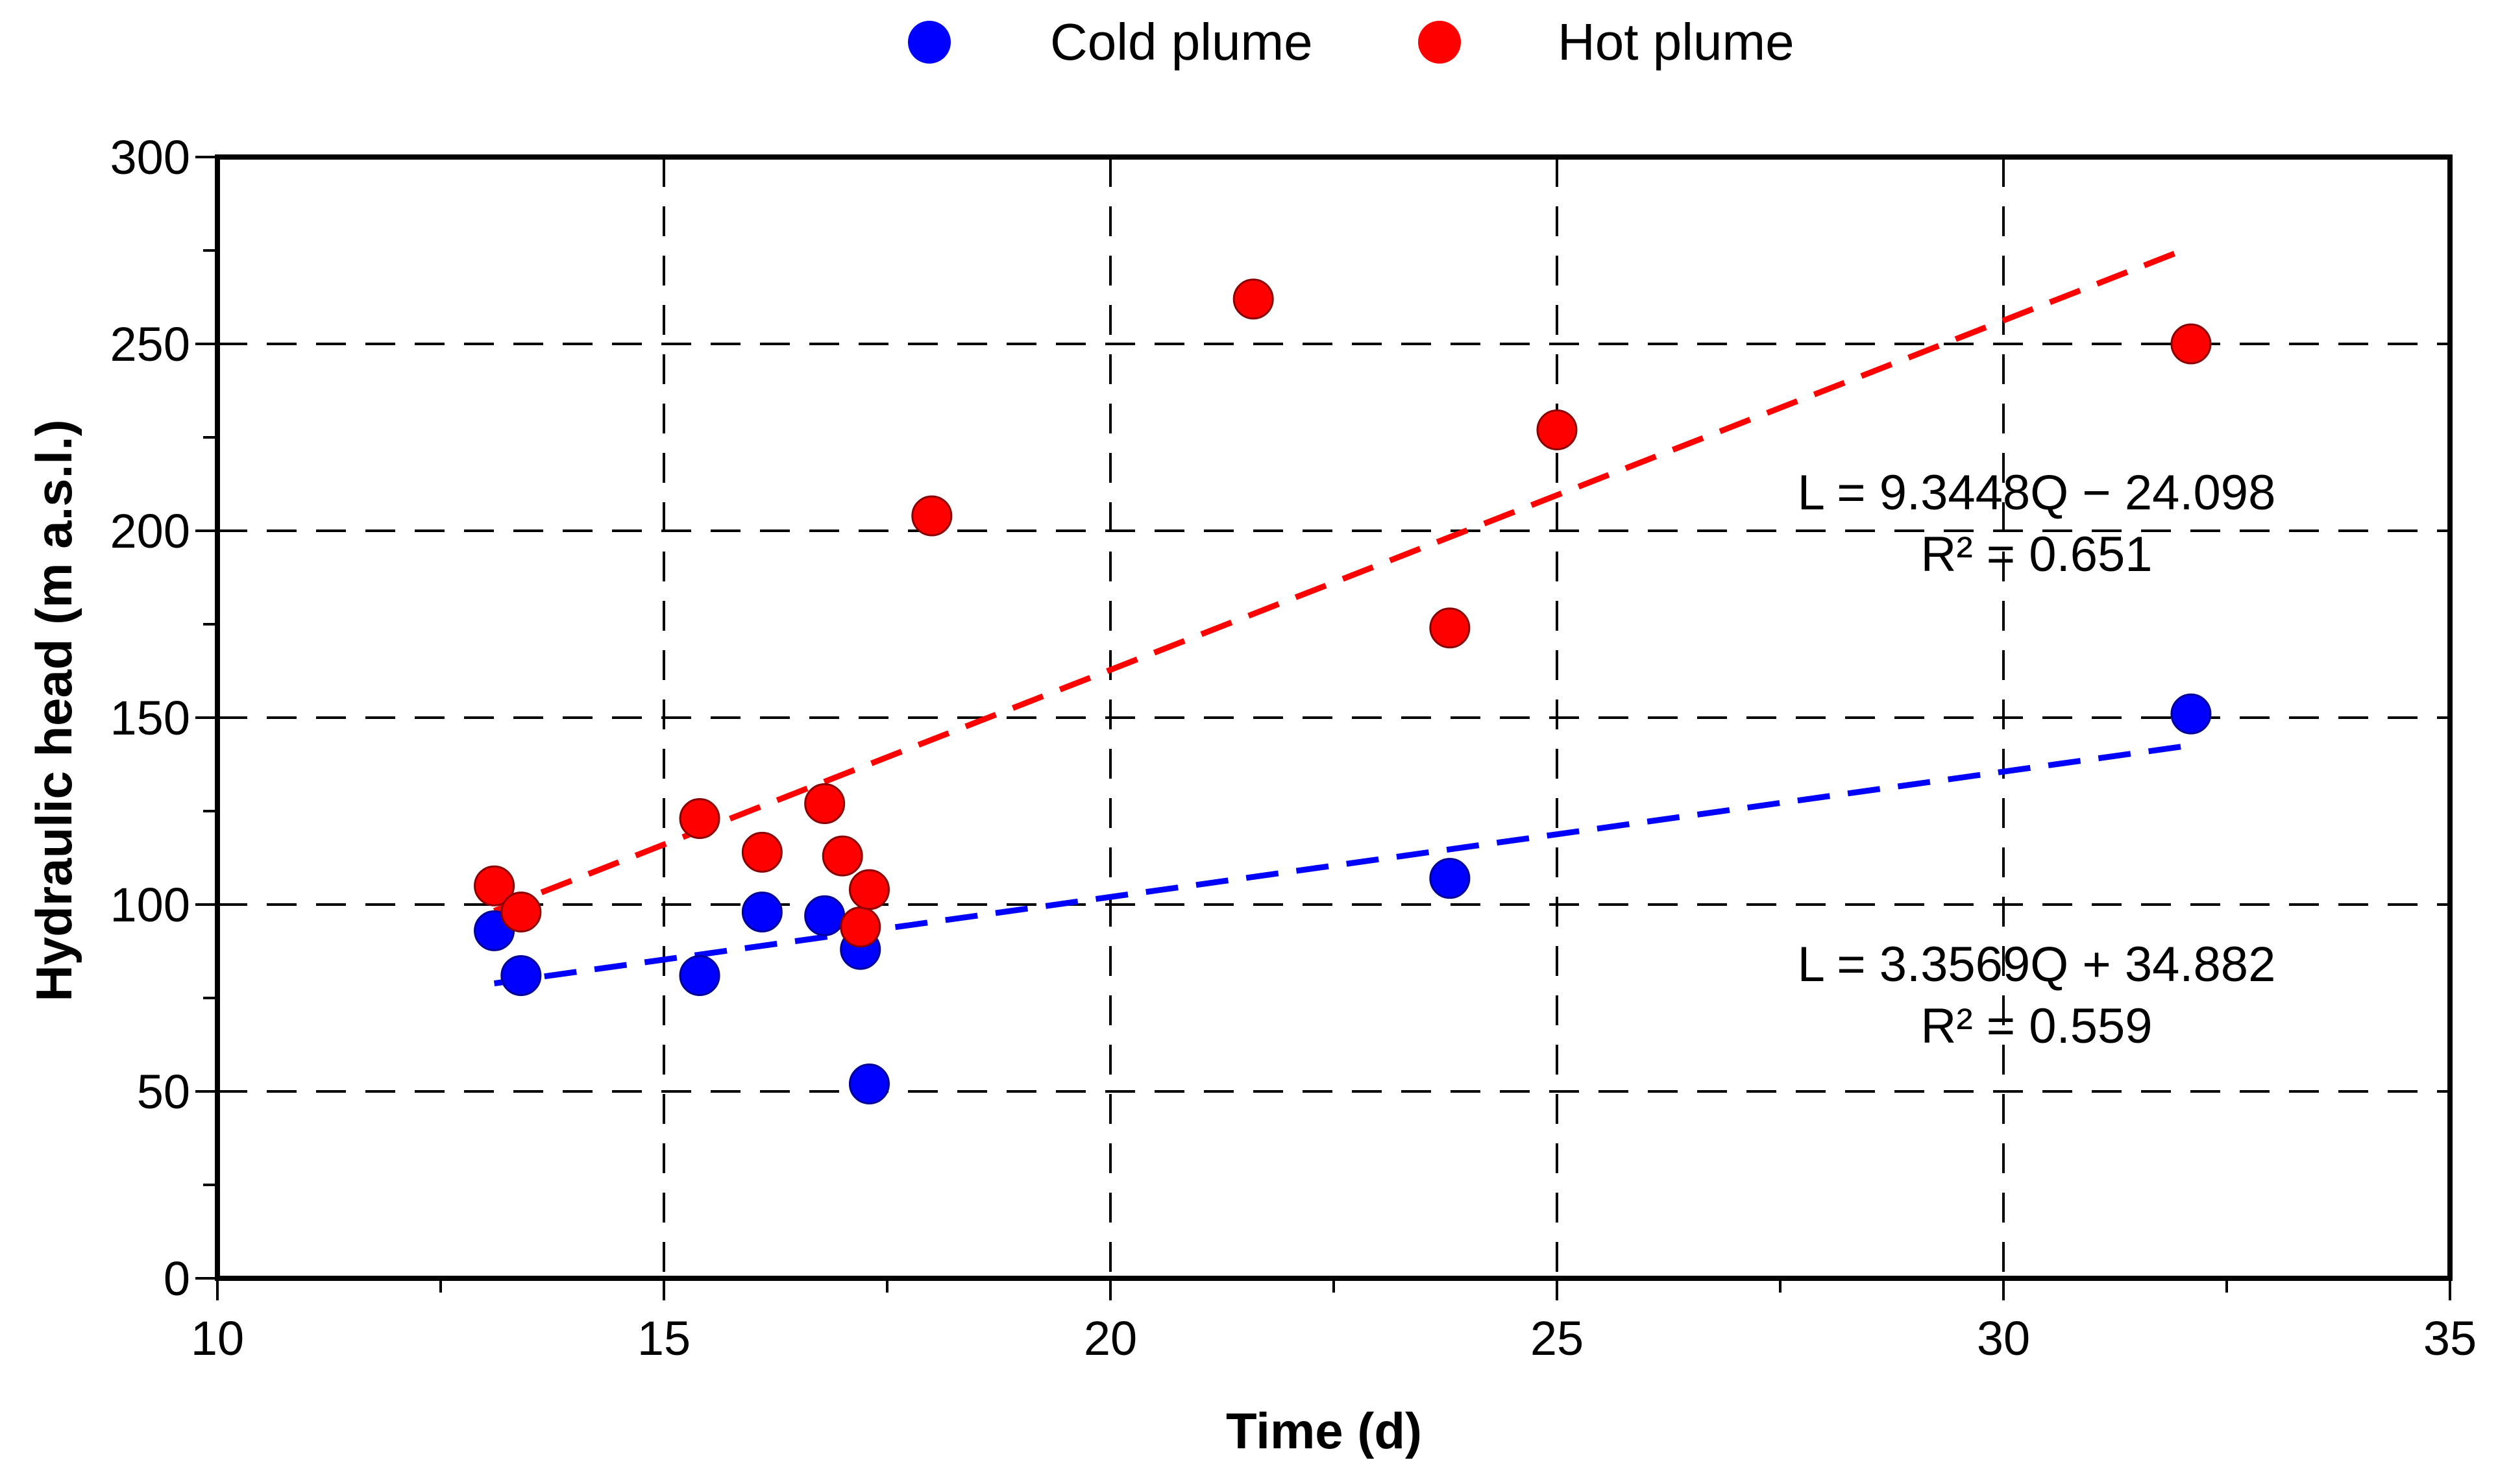 The height and width of the screenshot is (1484, 2498). What do you see at coordinates (2450, 1338) in the screenshot?
I see `x-tick-label: 35` at bounding box center [2450, 1338].